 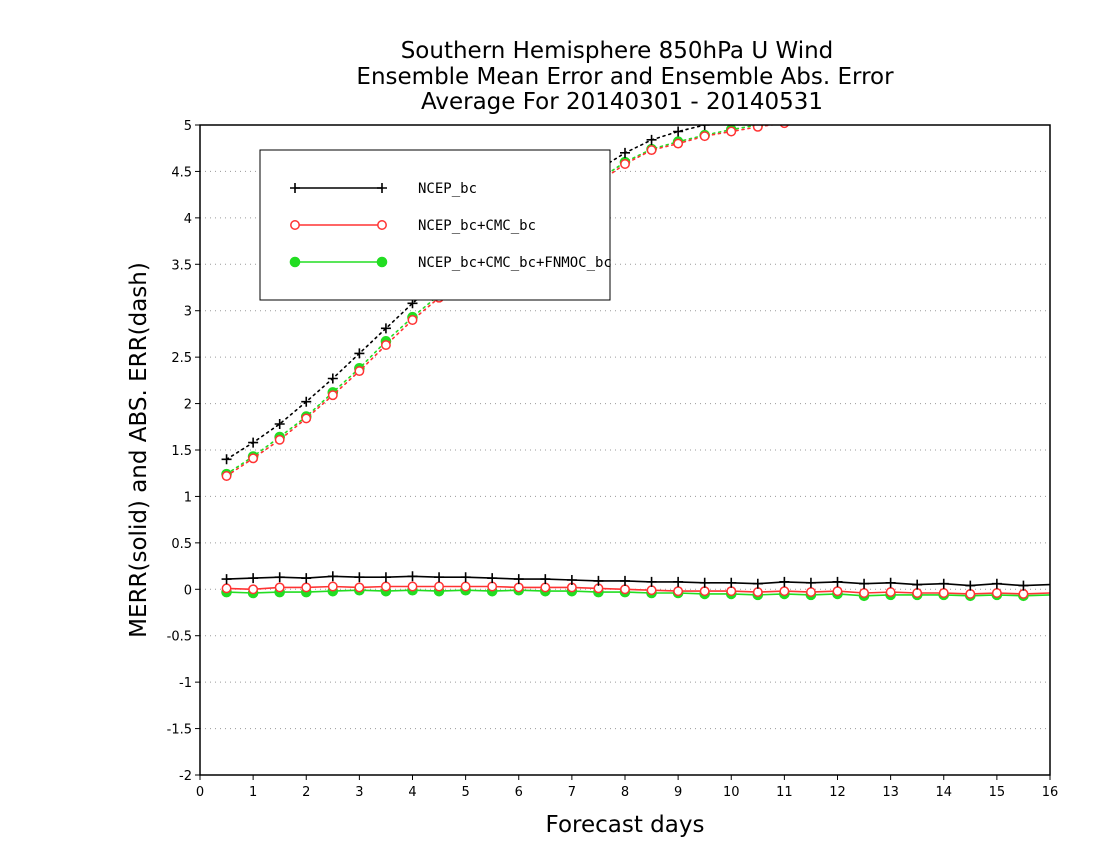 What do you see at coordinates (188, 312) in the screenshot?
I see `y-tick-label: 3` at bounding box center [188, 312].